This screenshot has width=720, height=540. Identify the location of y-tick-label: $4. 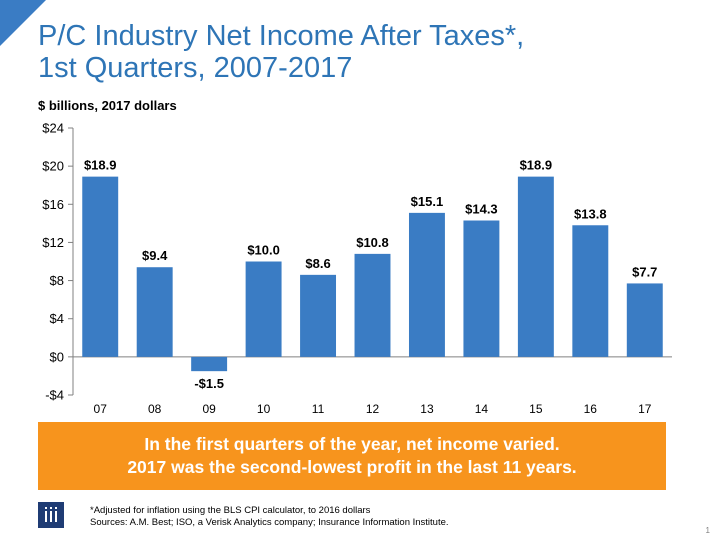
(57, 318).